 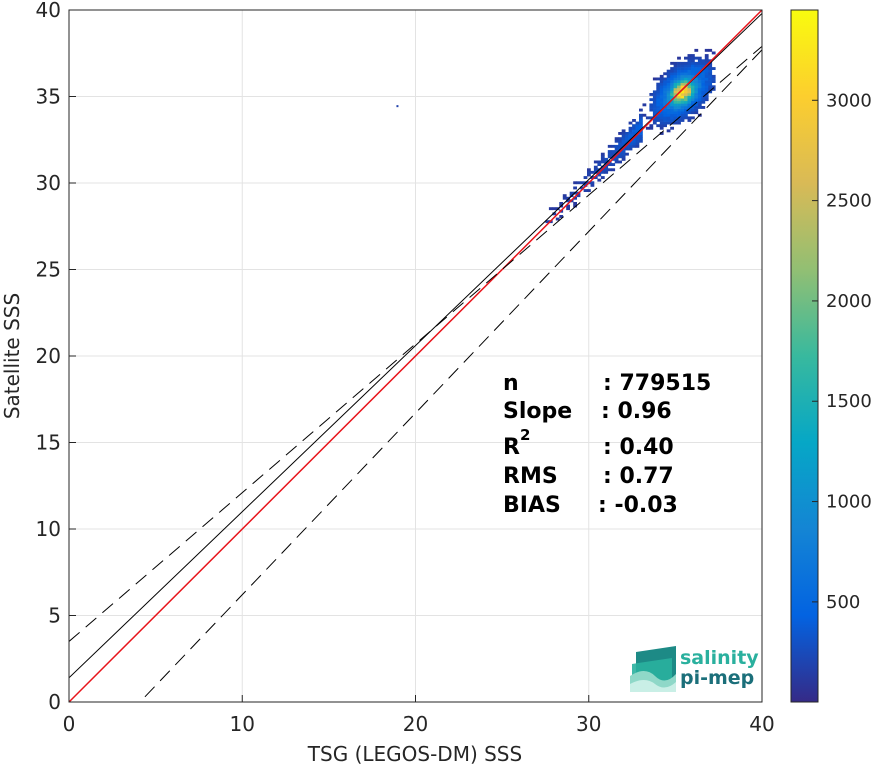 I want to click on y-tick-label: 35, so click(x=48, y=97).